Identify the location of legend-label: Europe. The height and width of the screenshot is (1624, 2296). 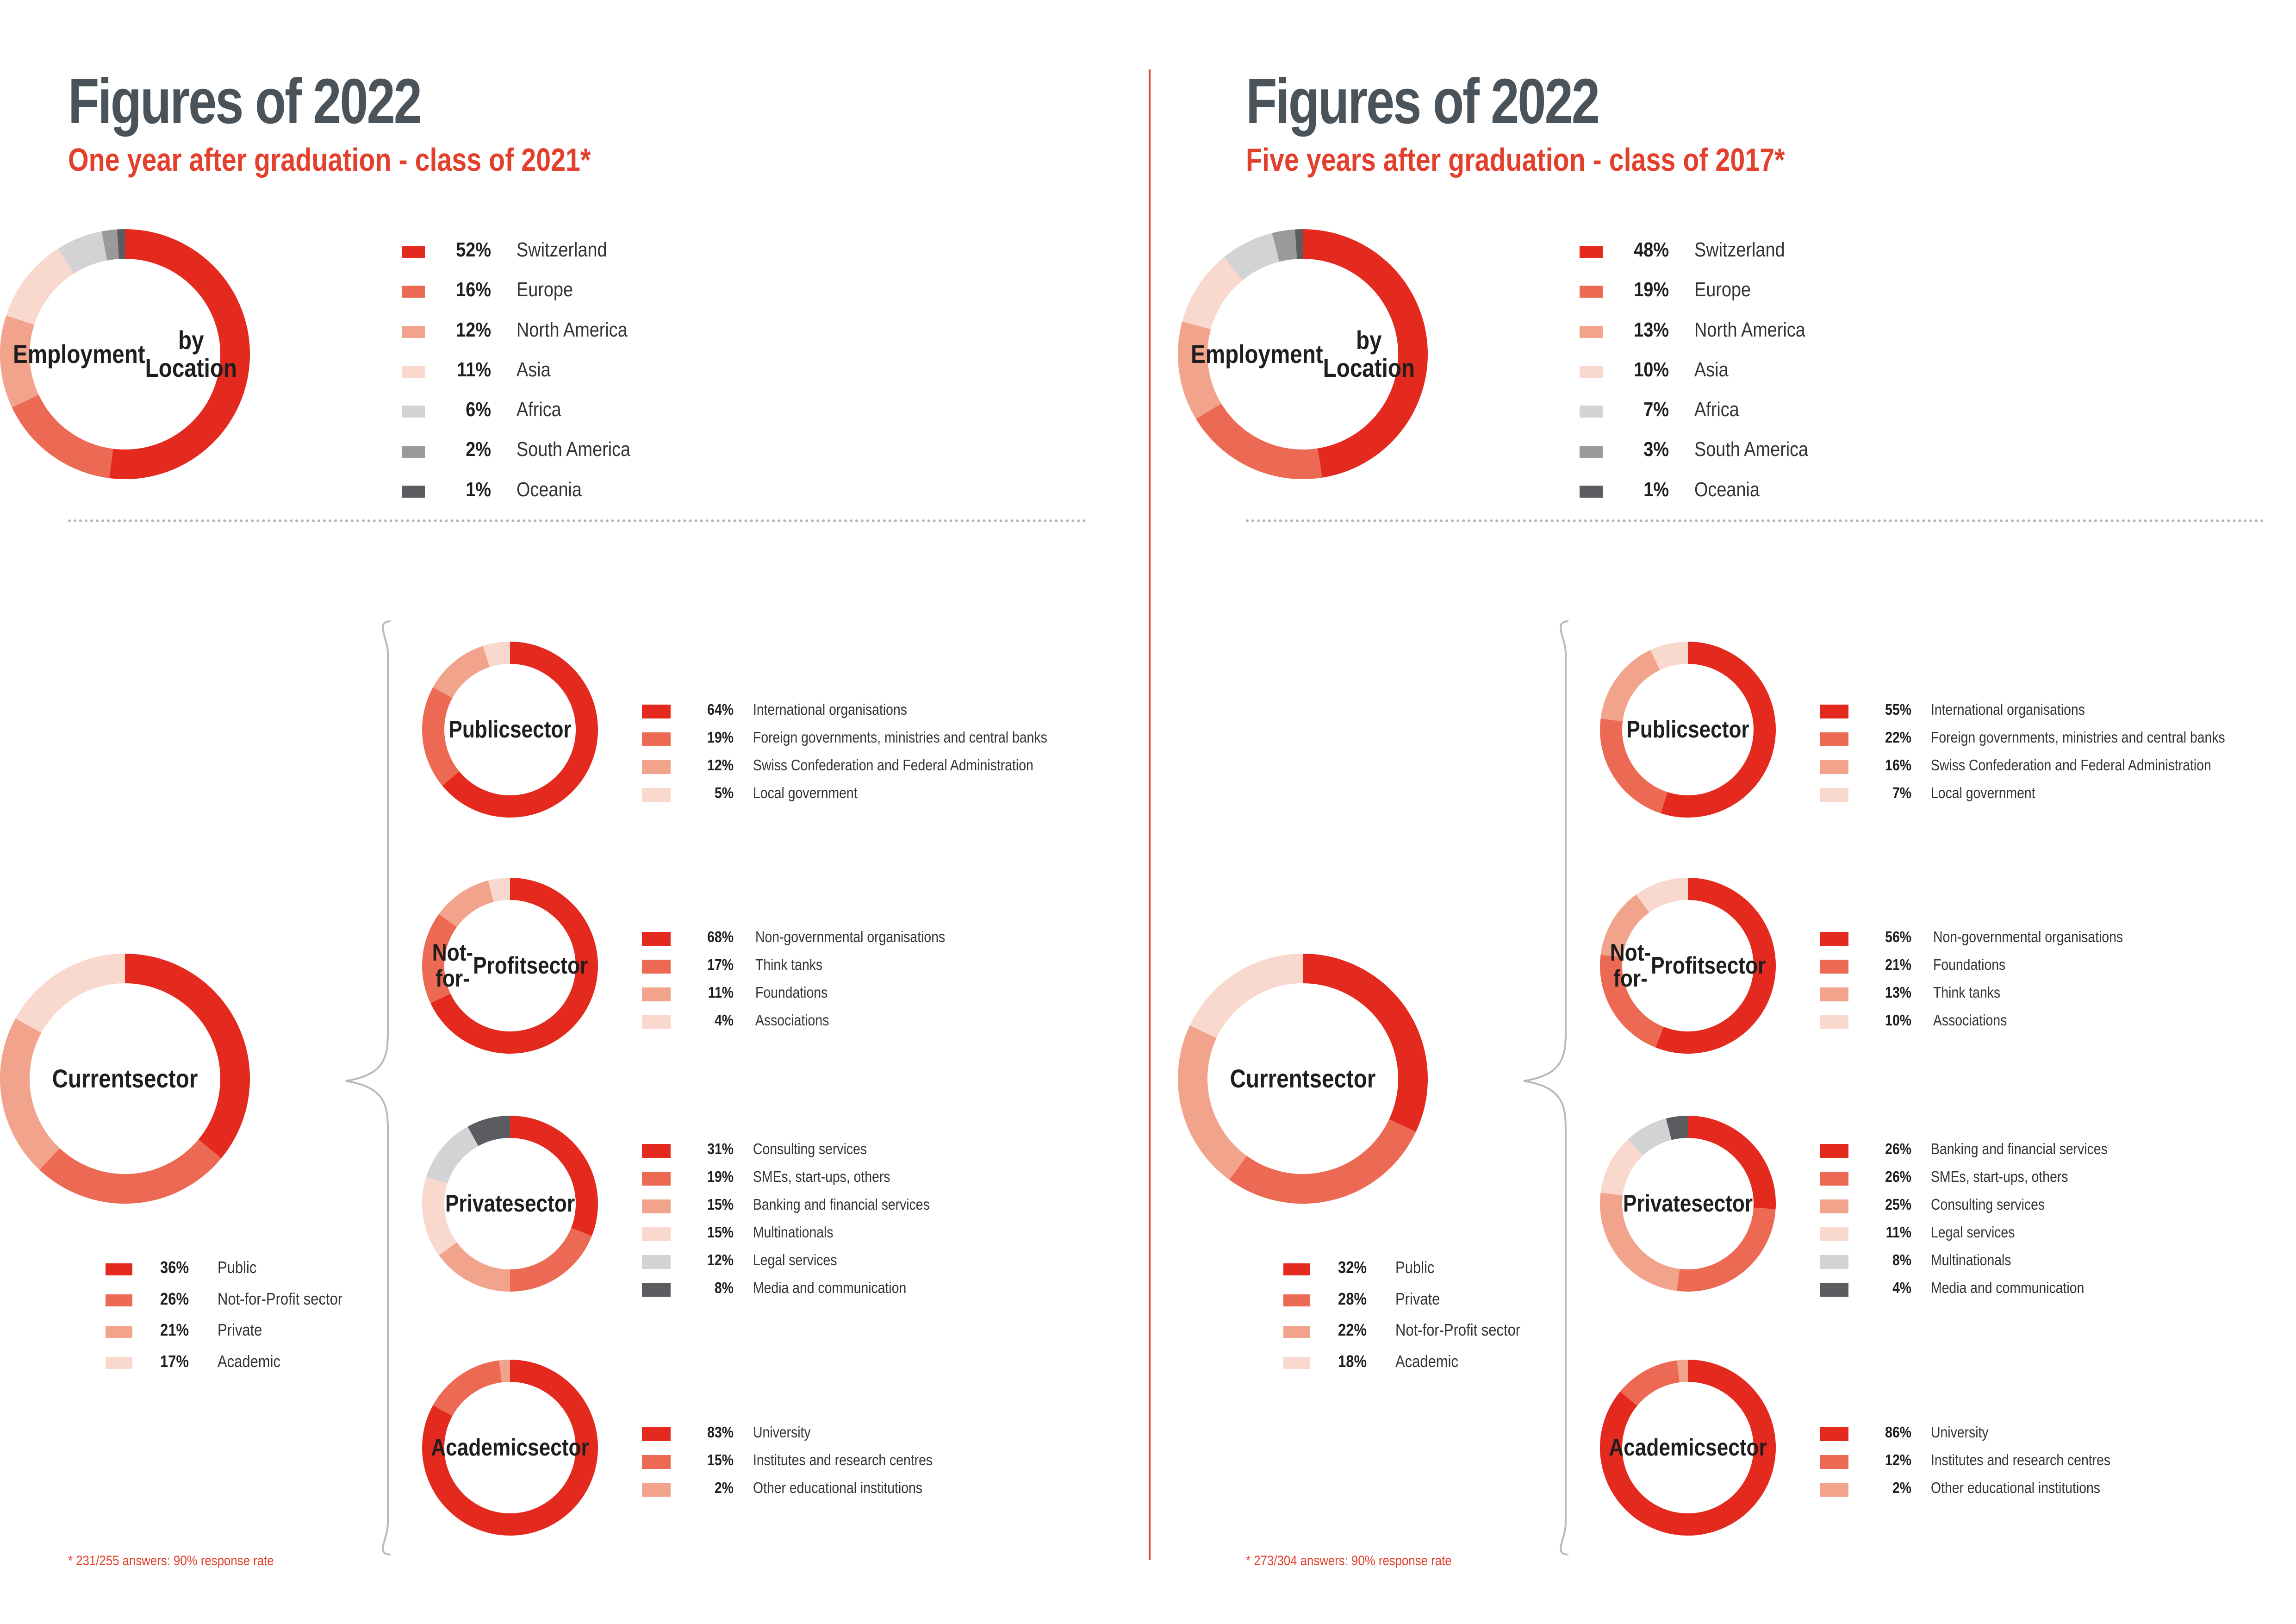
(544, 289).